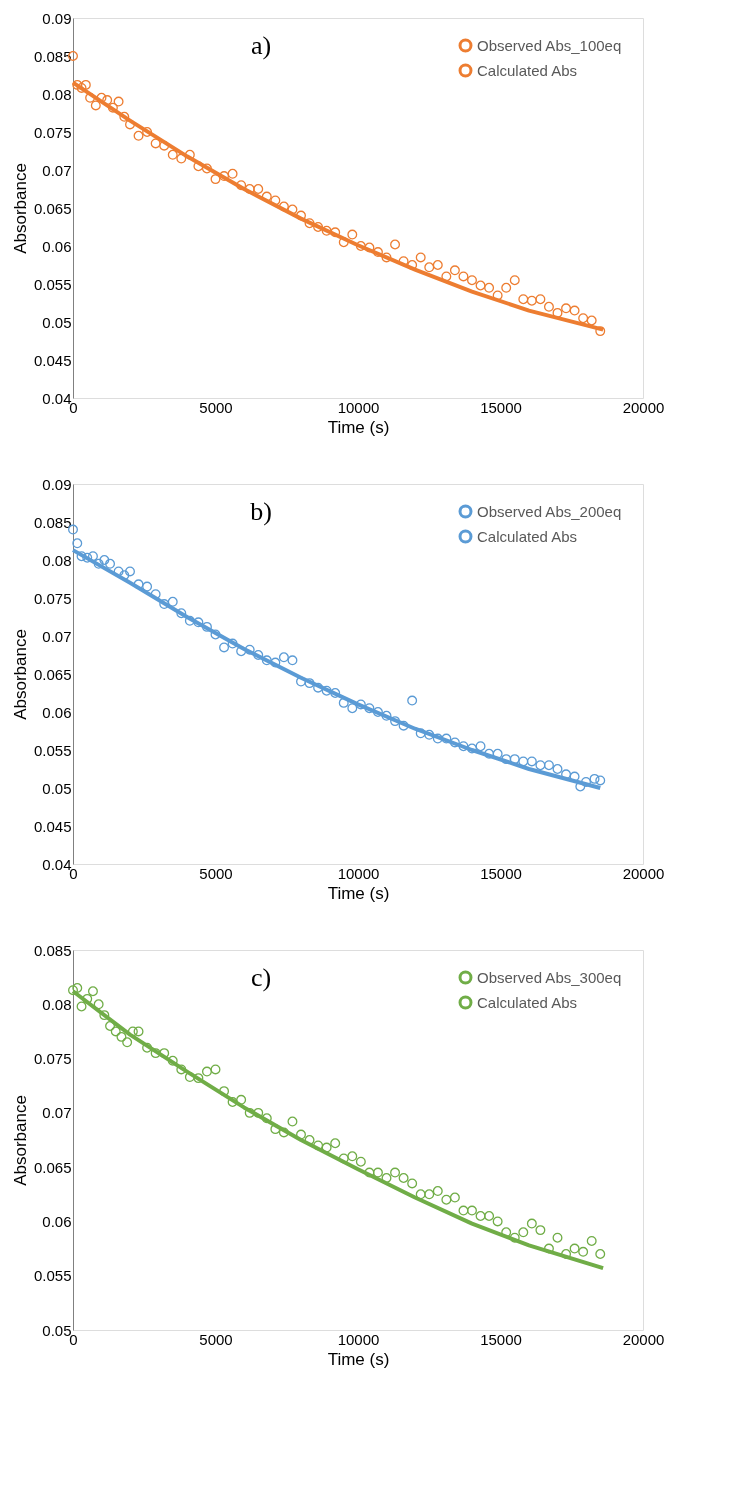  Describe the element at coordinates (549, 511) in the screenshot. I see `legend-label: Observed Abs_200eq` at that location.